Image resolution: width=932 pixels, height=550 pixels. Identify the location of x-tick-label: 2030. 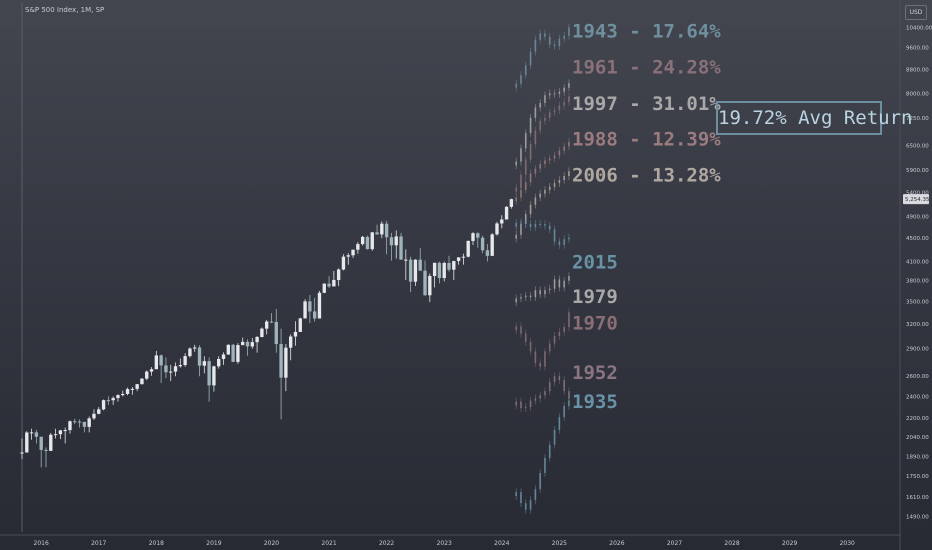
(847, 543).